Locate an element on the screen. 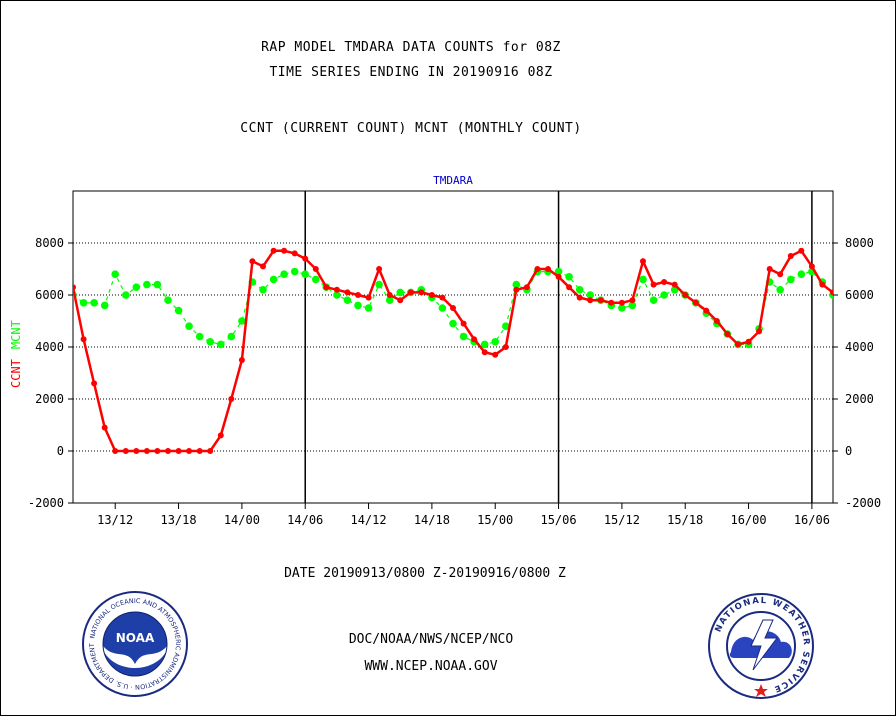 Image resolution: width=896 pixels, height=716 pixels. plot-title: TMDARA is located at coordinates (453, 180).